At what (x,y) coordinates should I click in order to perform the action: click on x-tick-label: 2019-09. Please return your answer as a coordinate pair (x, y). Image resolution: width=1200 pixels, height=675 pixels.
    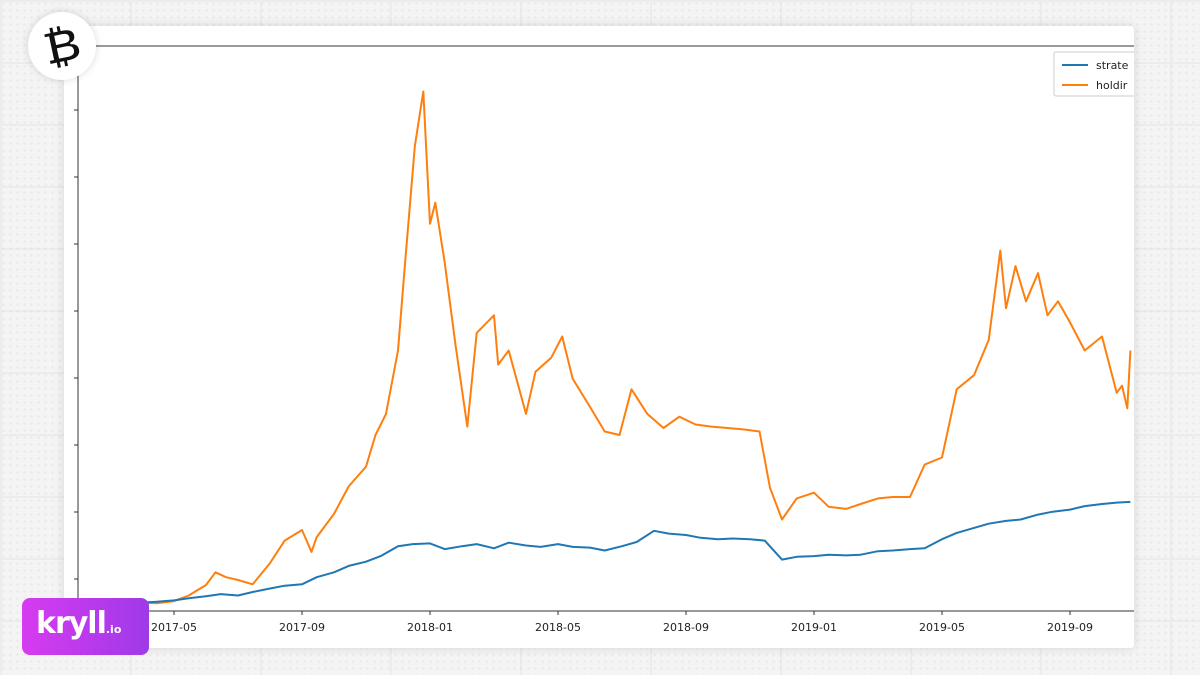
    Looking at the image, I should click on (1070, 627).